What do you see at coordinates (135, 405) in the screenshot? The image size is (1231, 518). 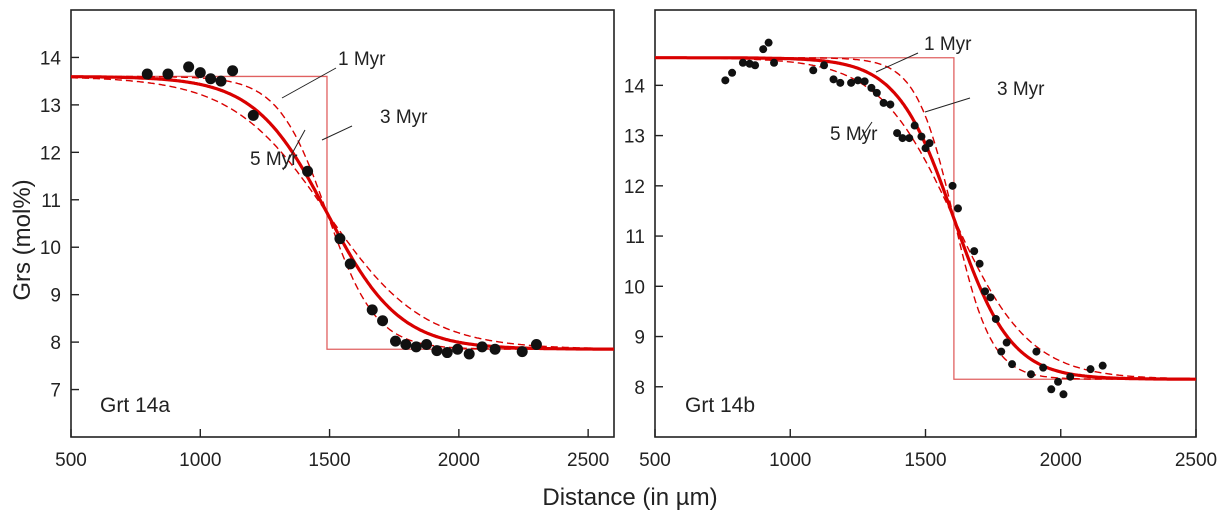 I see `panel-label: Grt 14a` at bounding box center [135, 405].